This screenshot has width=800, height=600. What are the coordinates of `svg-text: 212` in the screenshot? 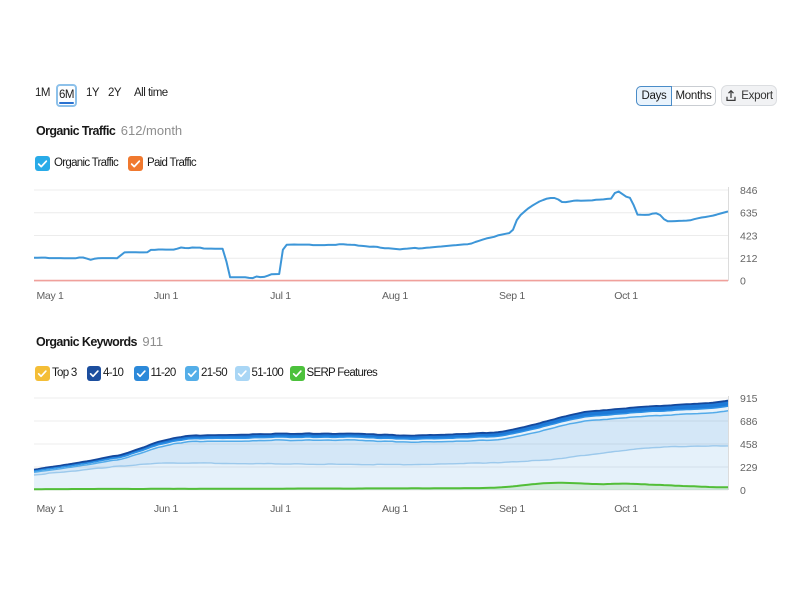 It's located at (749, 259).